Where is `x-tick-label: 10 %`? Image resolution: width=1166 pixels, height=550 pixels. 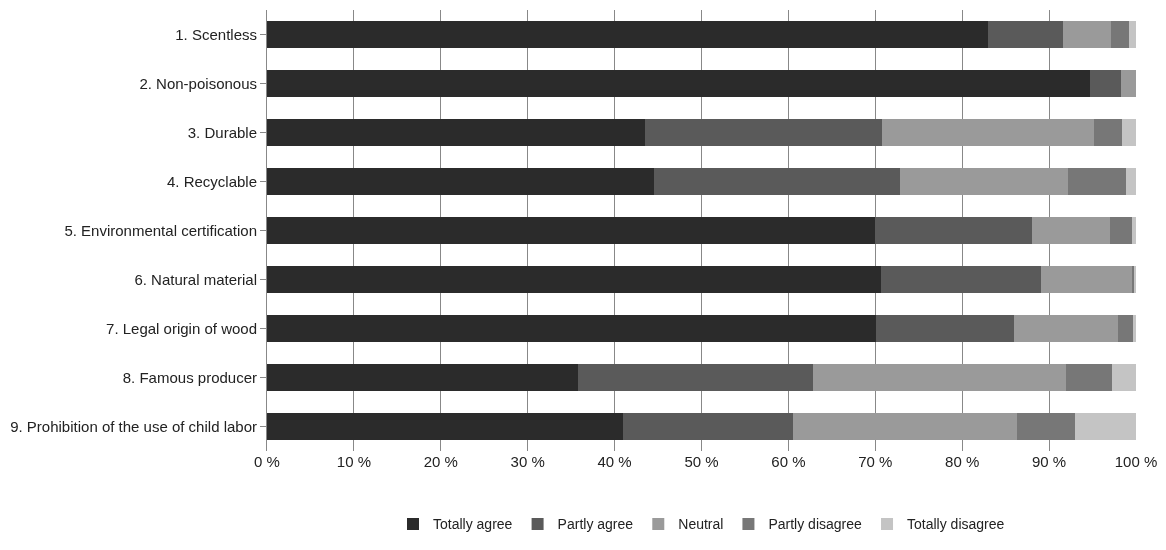
x-tick-label: 10 % is located at coordinates (353, 461).